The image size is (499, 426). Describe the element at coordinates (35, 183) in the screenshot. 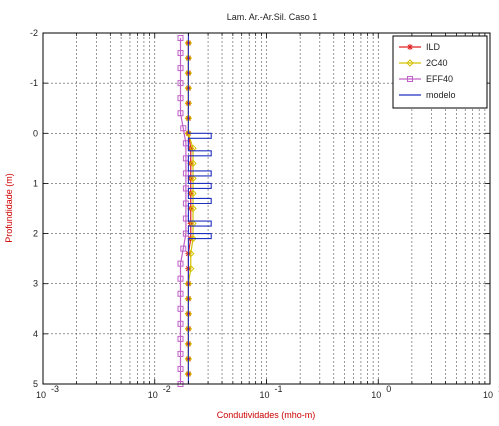

I see `y-tick-label: 1` at that location.